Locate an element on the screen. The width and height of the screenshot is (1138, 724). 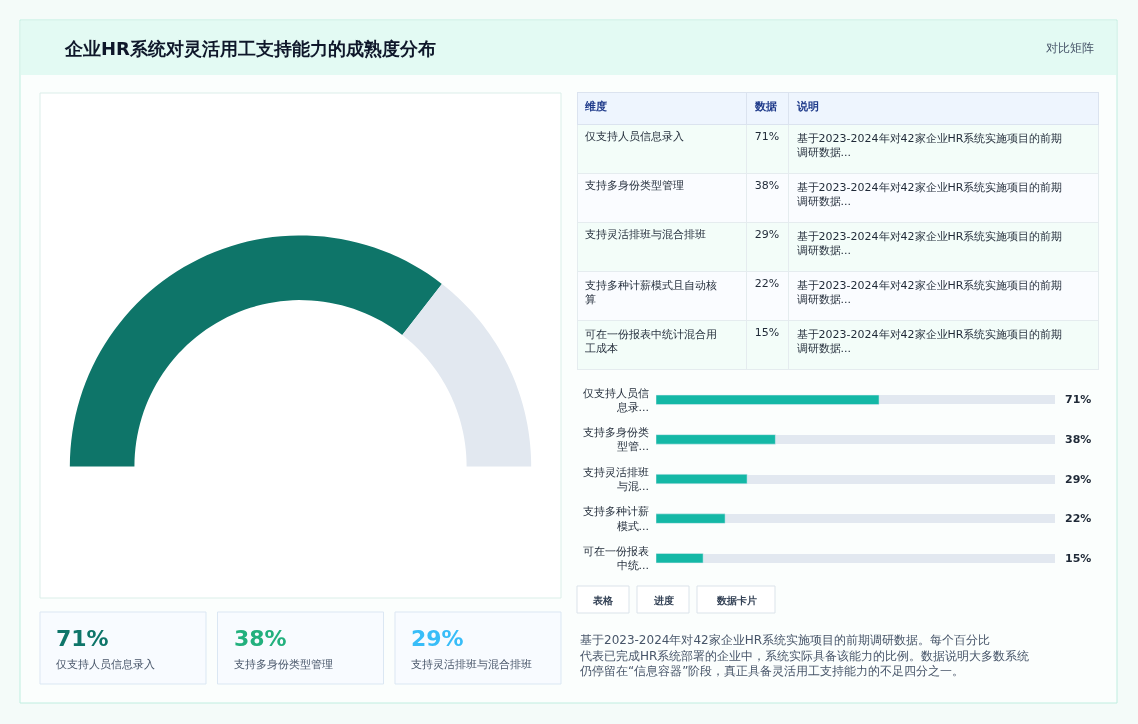
text: 表格 is located at coordinates (603, 600).